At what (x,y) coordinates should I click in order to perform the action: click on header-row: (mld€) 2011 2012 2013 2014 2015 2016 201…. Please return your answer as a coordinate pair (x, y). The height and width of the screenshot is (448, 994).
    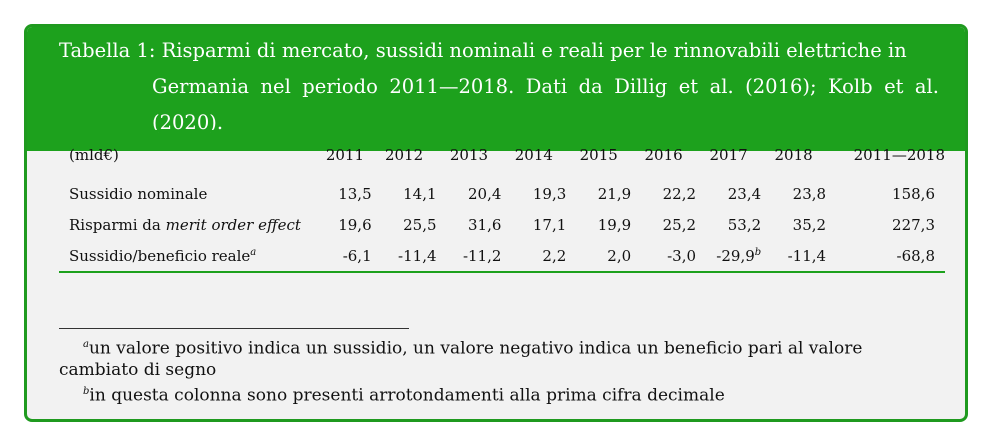
    Looking at the image, I should click on (502, 155).